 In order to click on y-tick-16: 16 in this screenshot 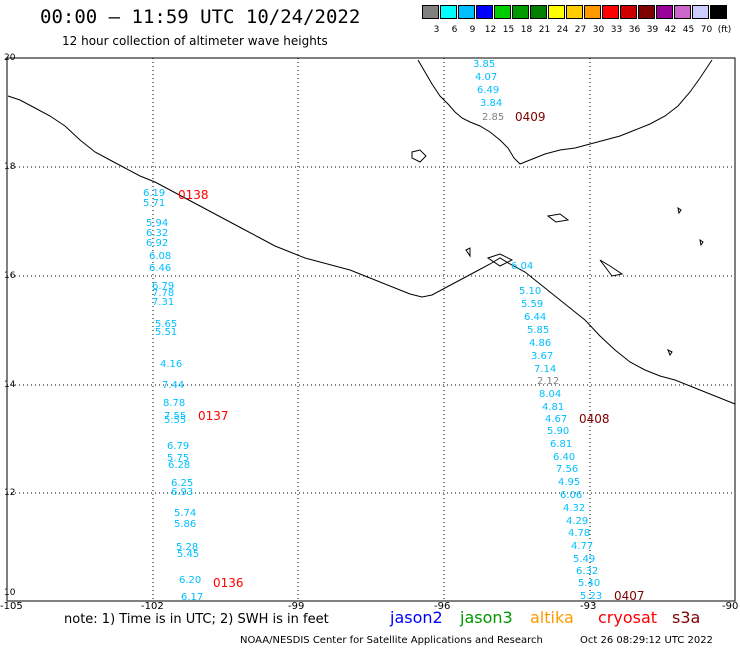, I will do `click(10, 276)`.